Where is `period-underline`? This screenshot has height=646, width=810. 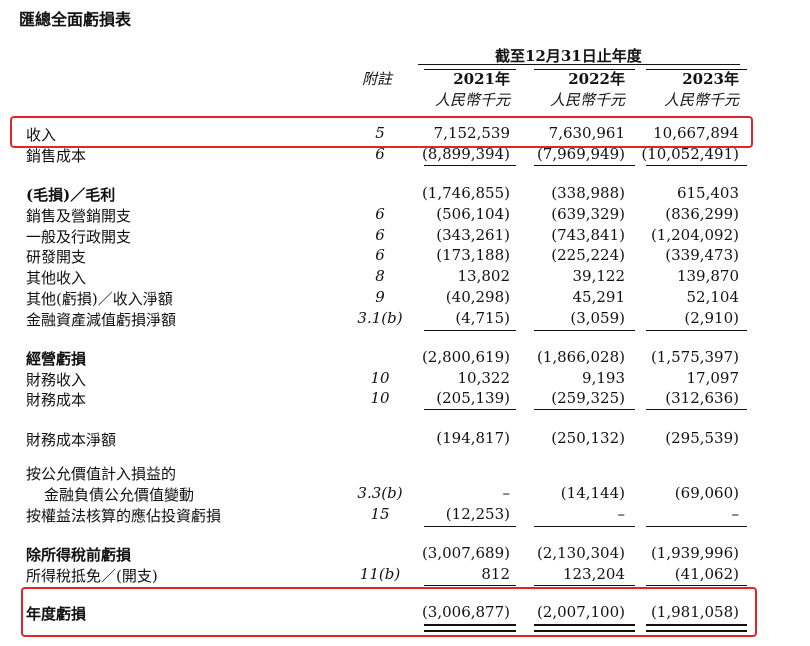 period-underline is located at coordinates (579, 64).